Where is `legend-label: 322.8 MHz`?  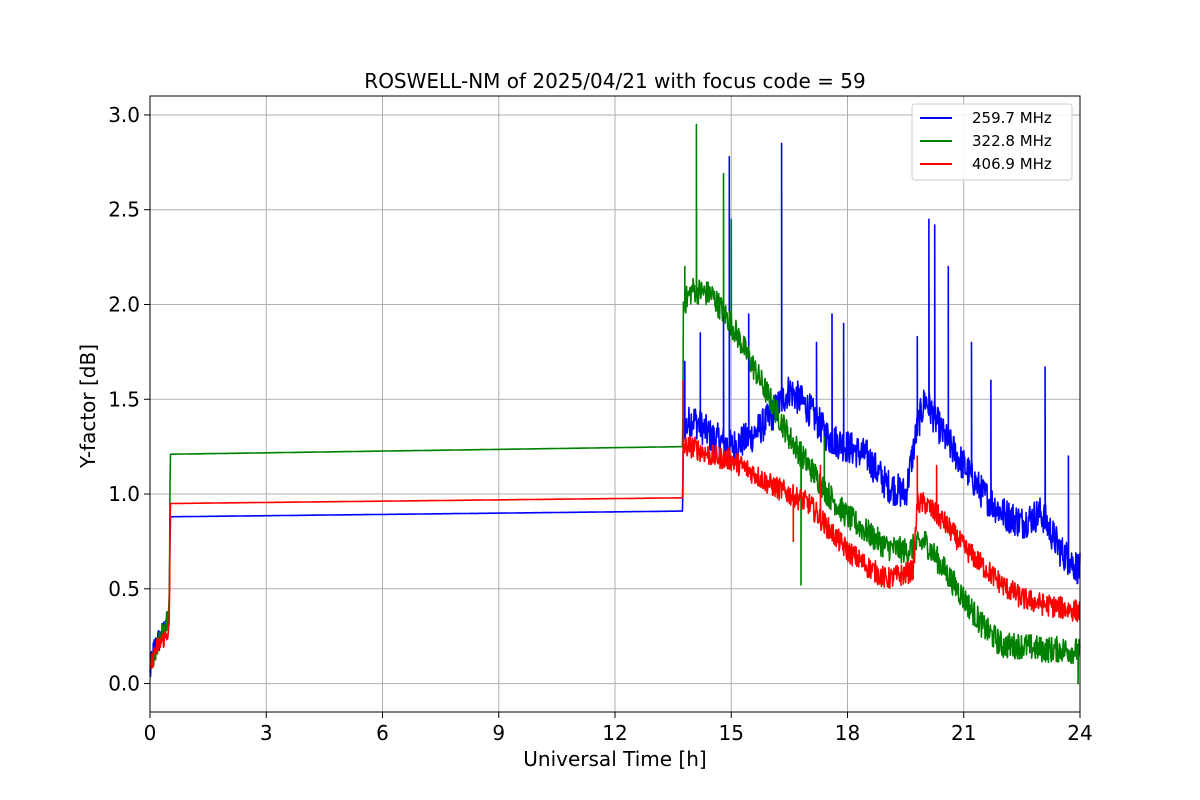 legend-label: 322.8 MHz is located at coordinates (1012, 141).